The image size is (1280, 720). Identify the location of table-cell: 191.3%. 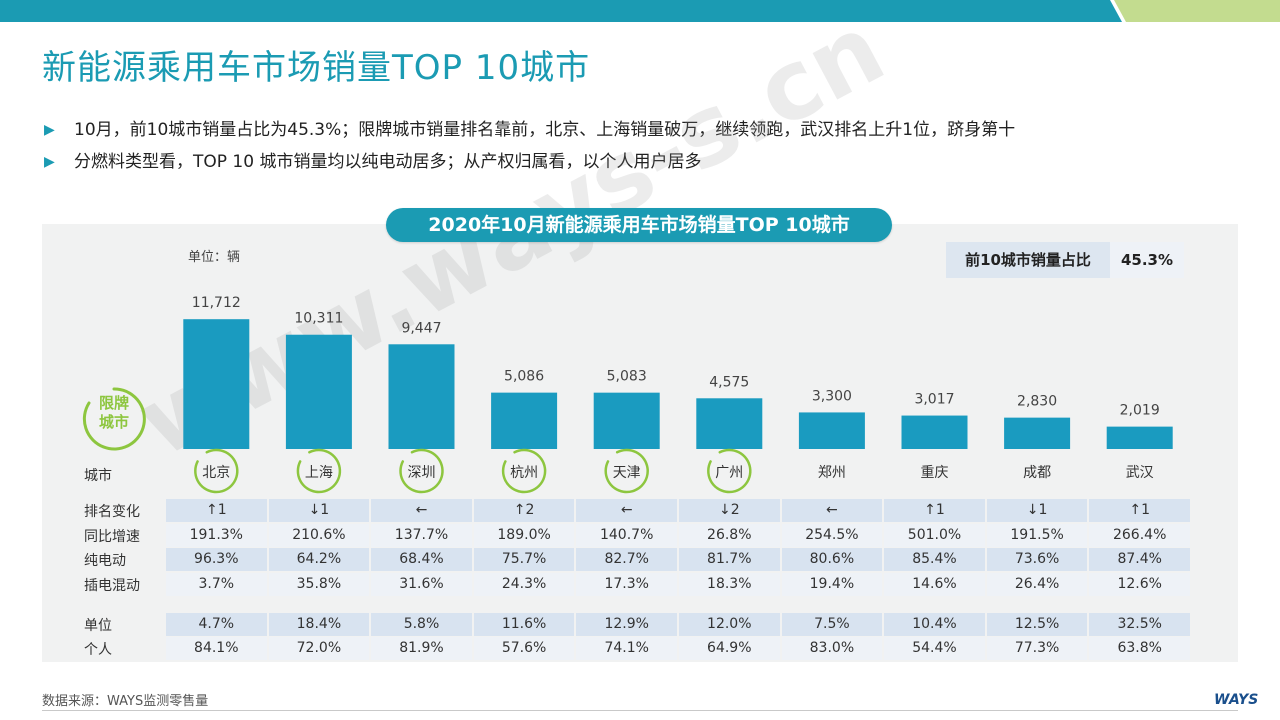
(216, 535).